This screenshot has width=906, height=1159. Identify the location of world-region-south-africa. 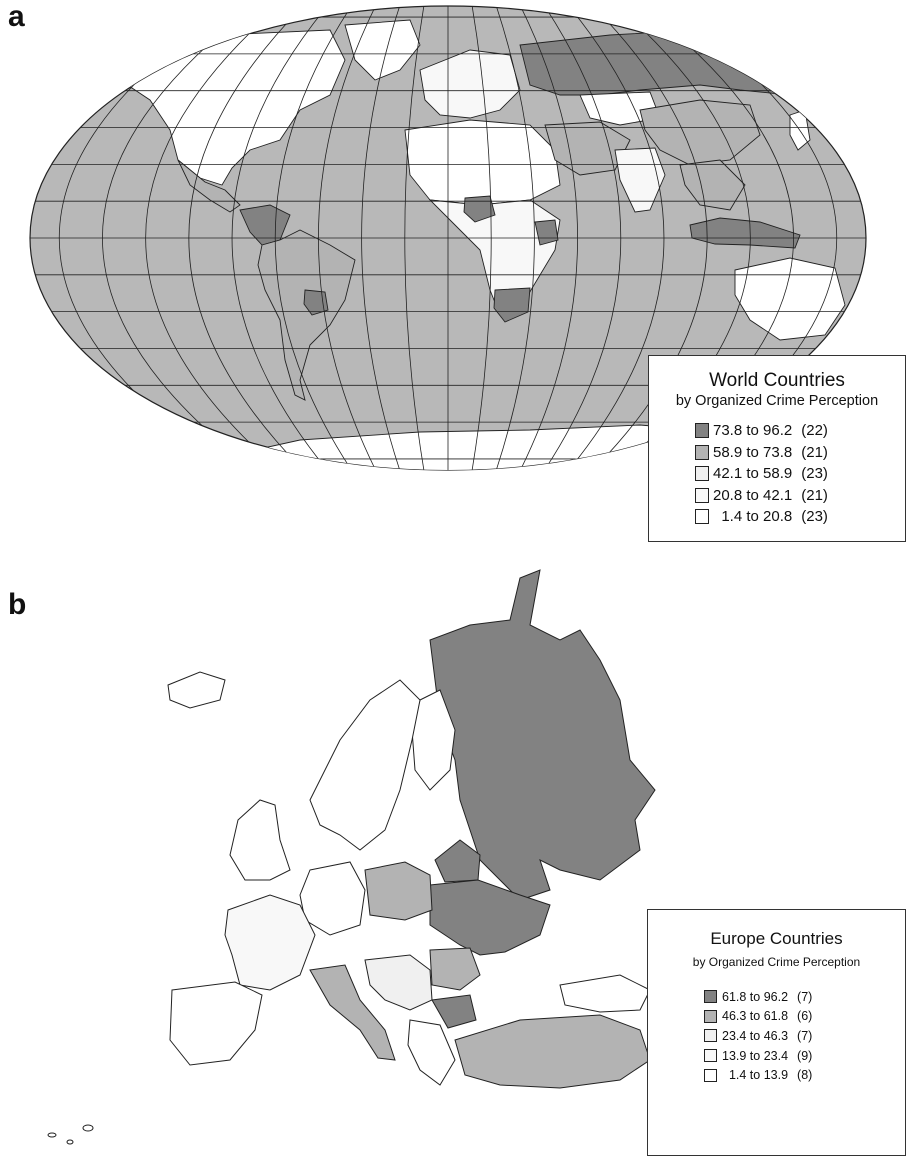
(512, 305).